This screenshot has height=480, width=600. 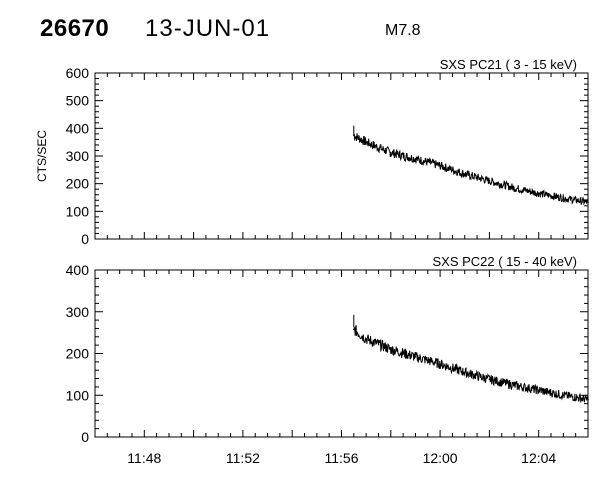 I want to click on flare-class: M7.8, so click(x=403, y=30).